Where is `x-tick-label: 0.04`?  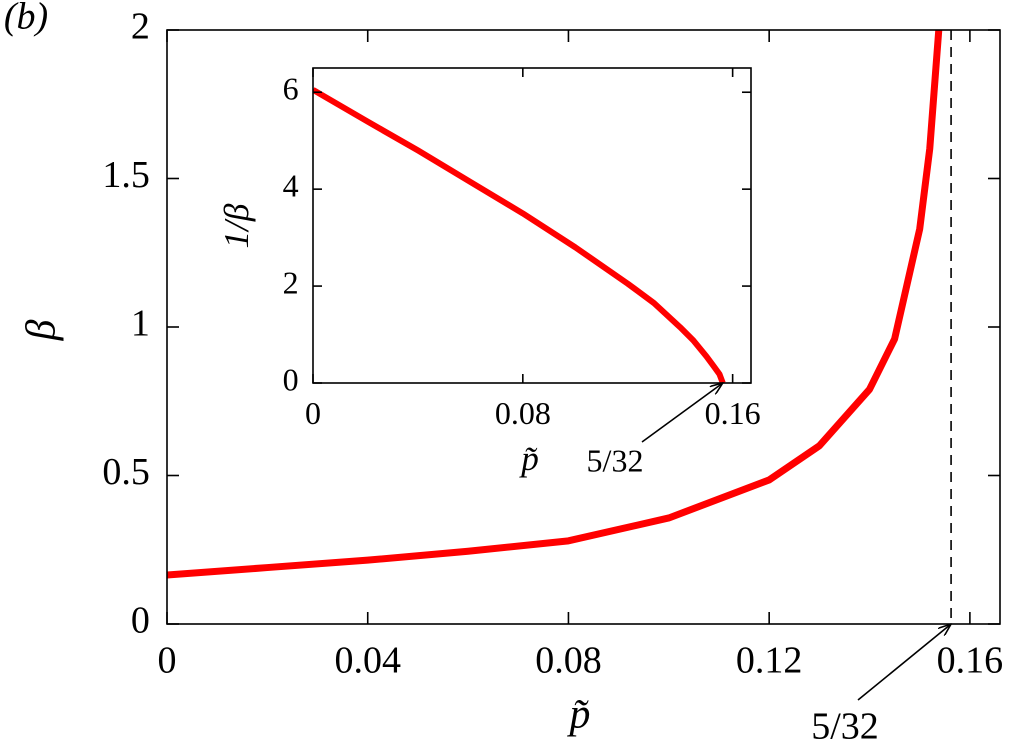 x-tick-label: 0.04 is located at coordinates (367, 661).